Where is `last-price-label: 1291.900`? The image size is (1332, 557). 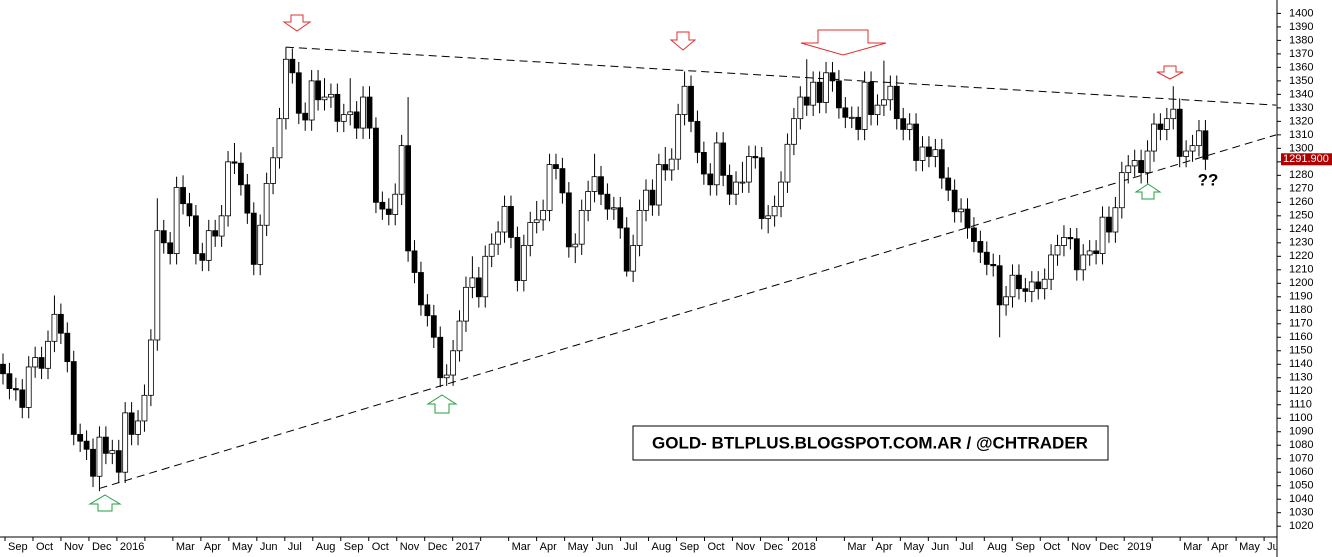
last-price-label: 1291.900 is located at coordinates (1306, 159).